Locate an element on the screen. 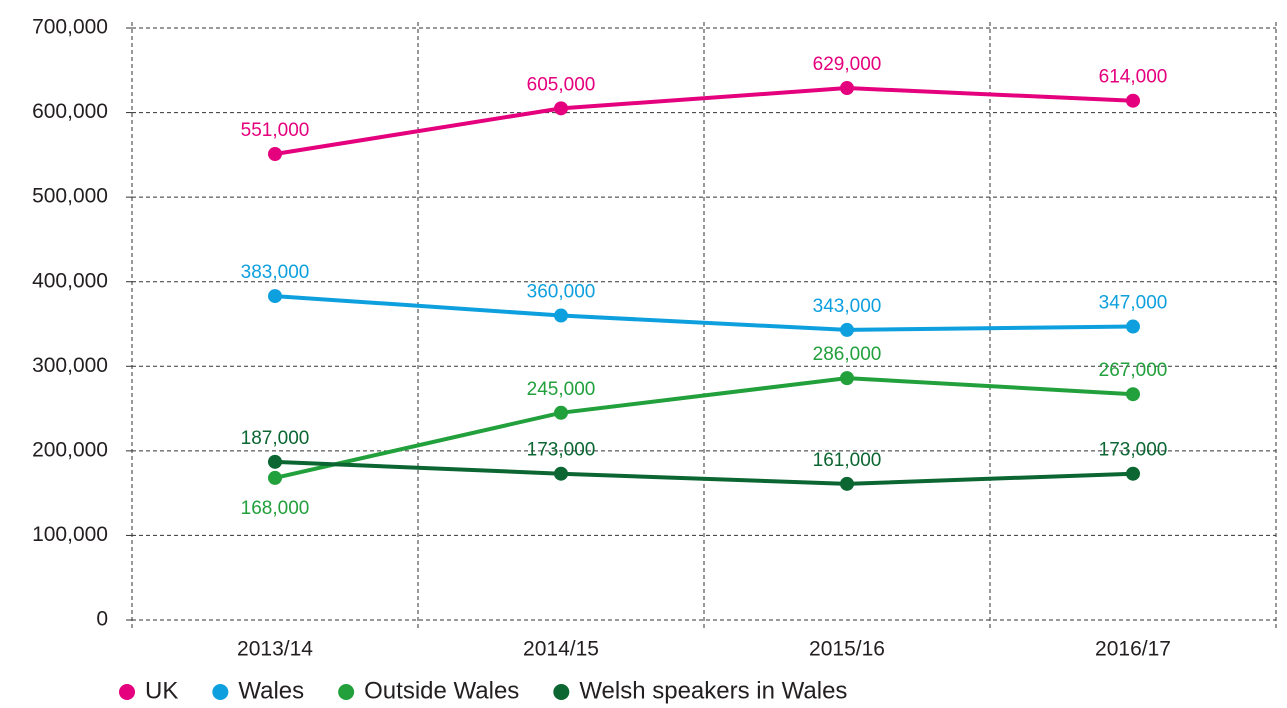  data-label: 286,000 is located at coordinates (847, 354).